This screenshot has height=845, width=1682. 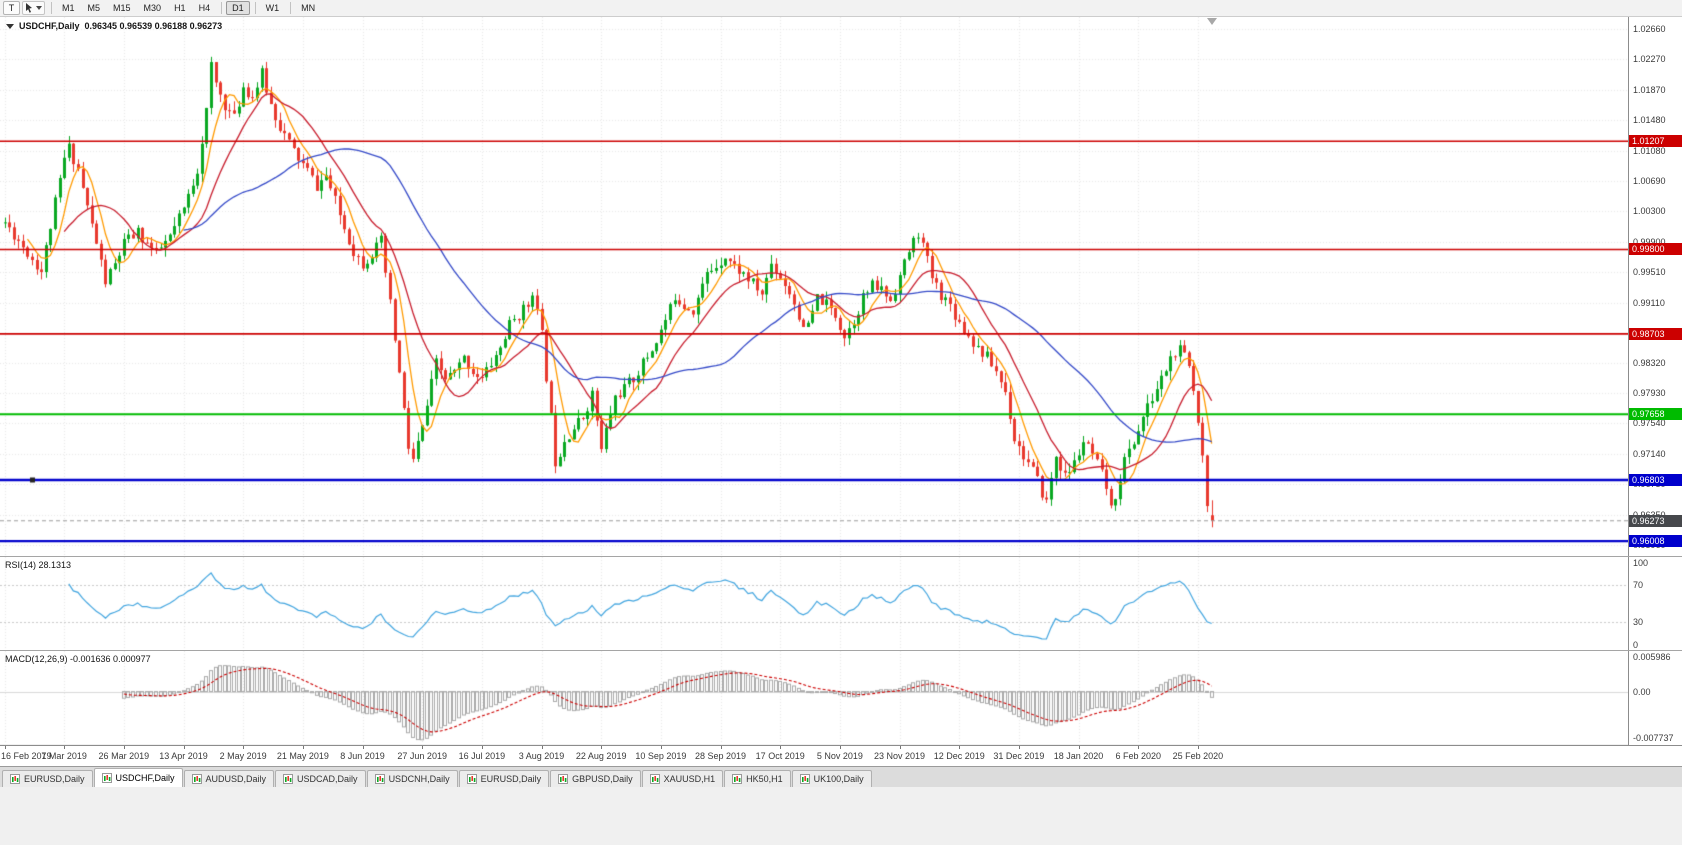 What do you see at coordinates (1649, 272) in the screenshot?
I see `price-axis-label: 0.99510` at bounding box center [1649, 272].